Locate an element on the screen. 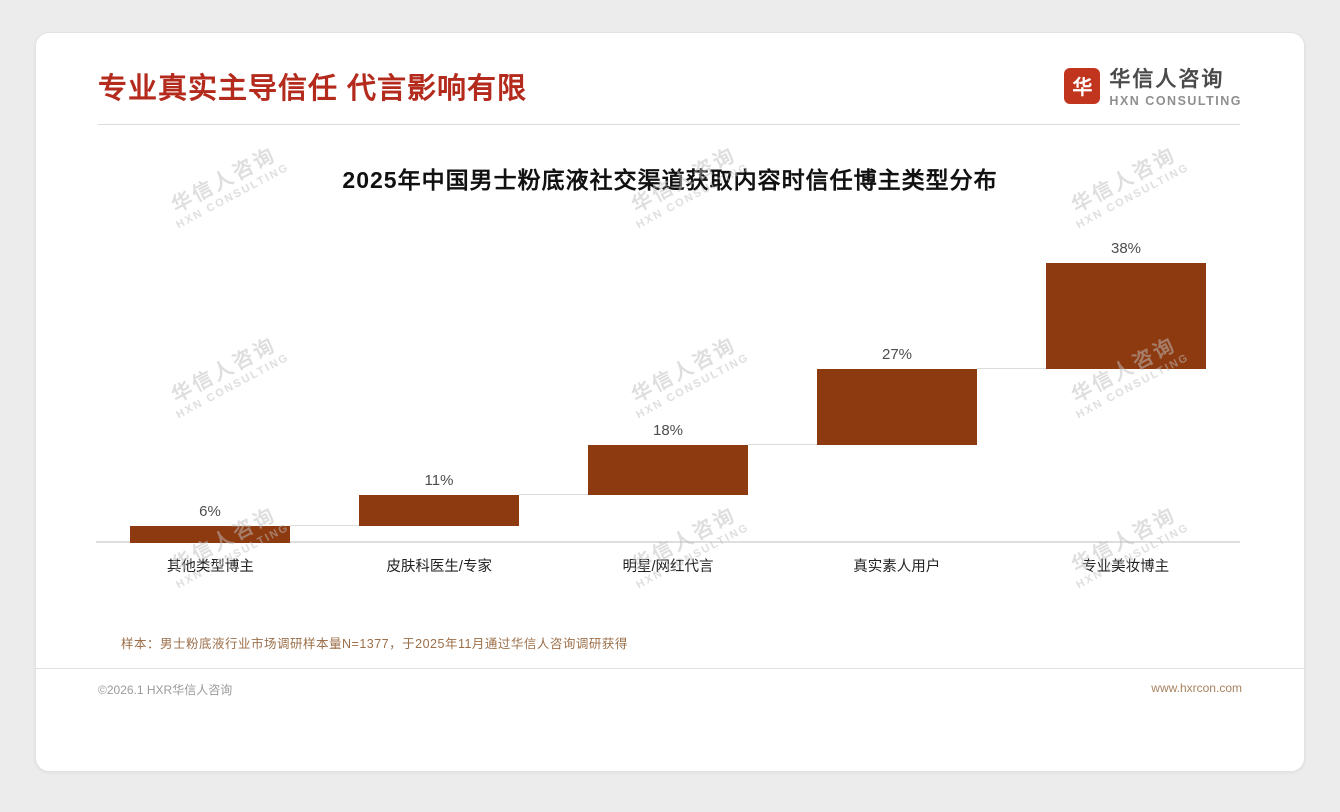  bar-value-label: 11% is located at coordinates (439, 481).